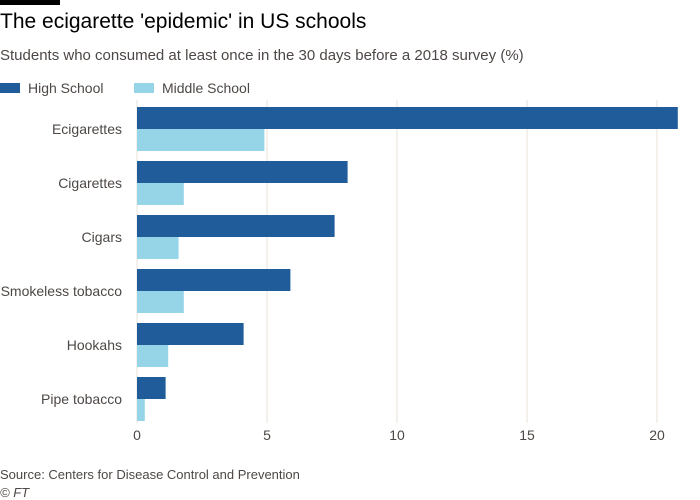  What do you see at coordinates (141, 410) in the screenshot?
I see `bar-middle-school-pipe-tobacco` at bounding box center [141, 410].